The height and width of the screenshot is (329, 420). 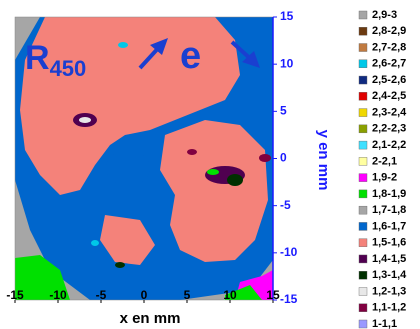 I want to click on annotation-subscript: 450, so click(x=68, y=68).